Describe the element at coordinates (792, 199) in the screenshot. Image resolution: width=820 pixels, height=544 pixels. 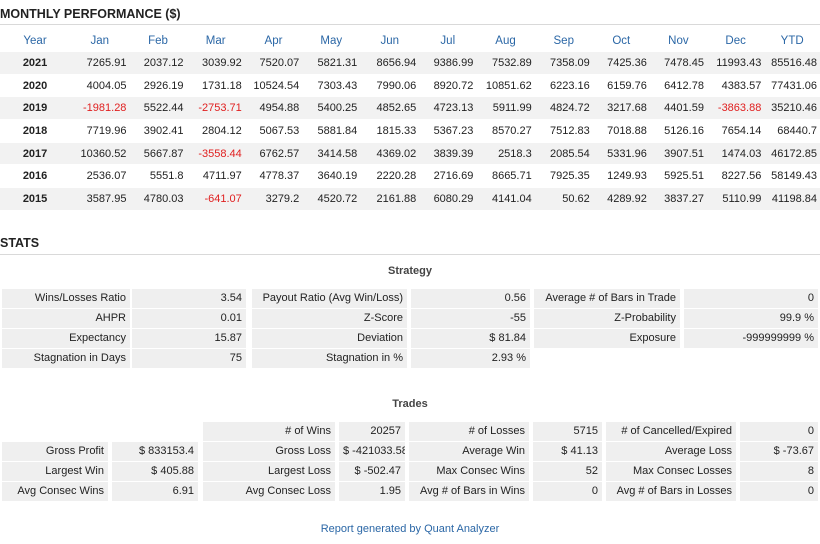
I see `month-value-cell: 41198.84` at that location.